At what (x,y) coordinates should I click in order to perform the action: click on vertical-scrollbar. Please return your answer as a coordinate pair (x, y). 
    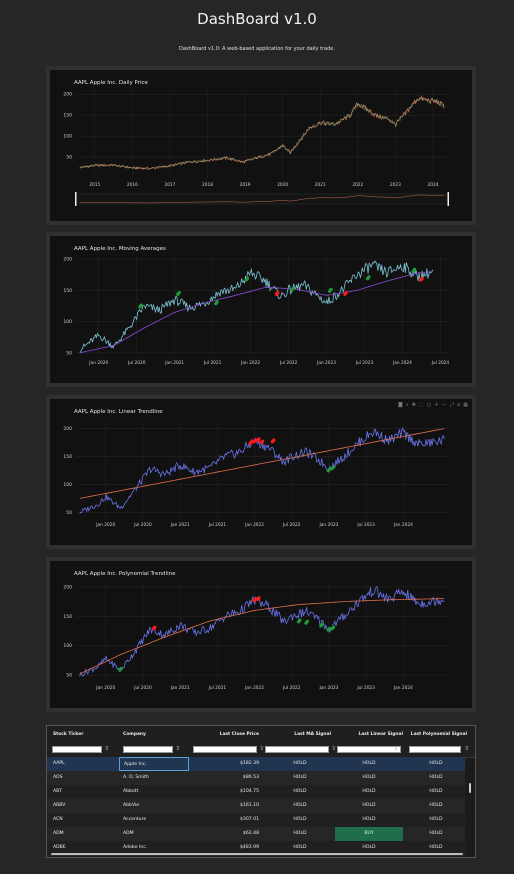
    Looking at the image, I should click on (470, 805).